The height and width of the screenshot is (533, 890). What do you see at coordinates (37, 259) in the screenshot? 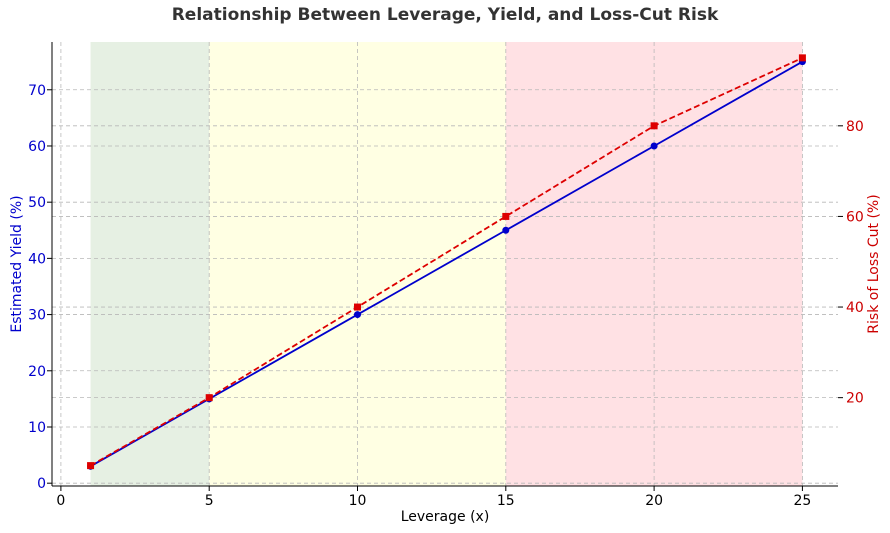
I see `y-left-tick-label: 40` at bounding box center [37, 259].